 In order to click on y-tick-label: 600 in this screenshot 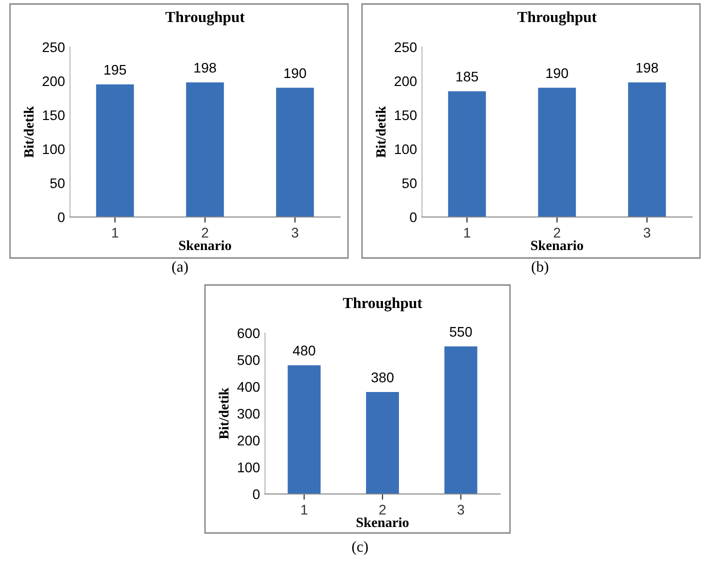, I will do `click(249, 333)`.